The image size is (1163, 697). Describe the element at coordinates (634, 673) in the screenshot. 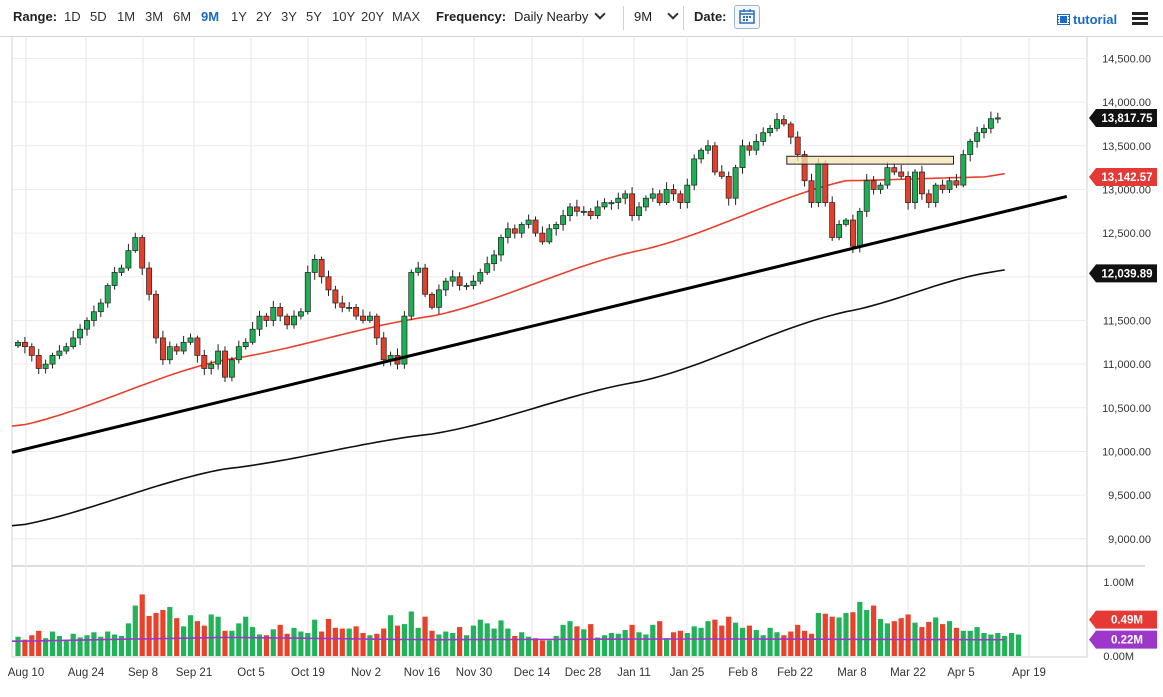

I see `x-tick-label: Jan 11` at that location.